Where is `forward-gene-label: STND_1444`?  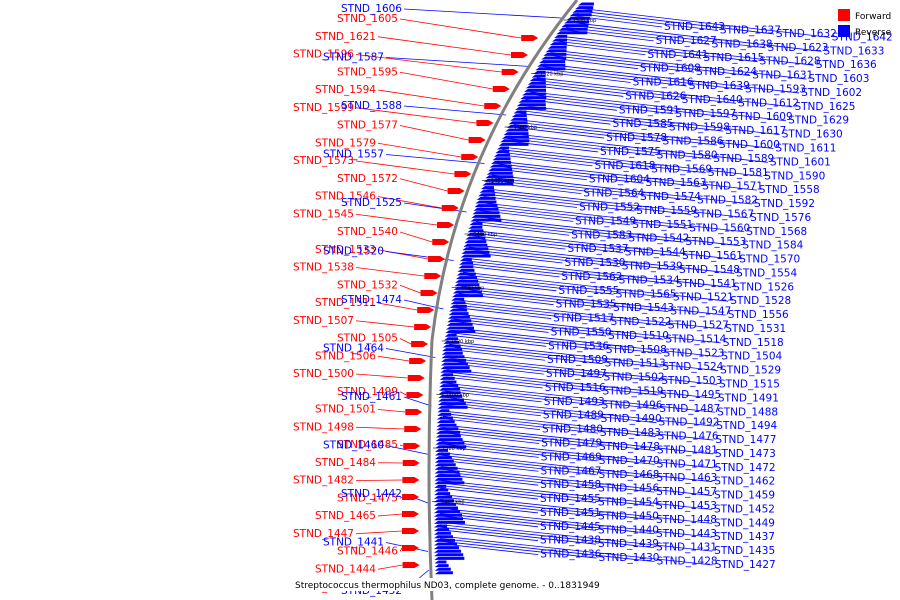 forward-gene-label: STND_1444 is located at coordinates (345, 569).